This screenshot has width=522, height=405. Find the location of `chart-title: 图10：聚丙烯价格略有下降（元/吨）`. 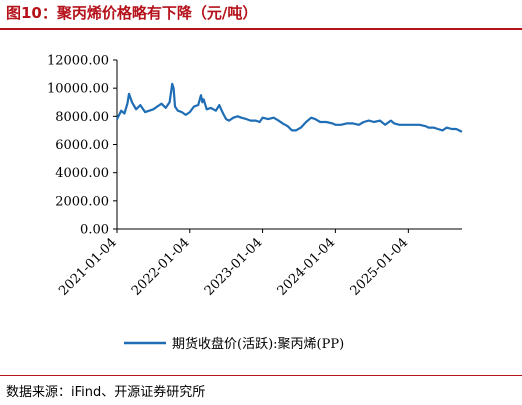

chart-title: 图10：聚丙烯价格略有下降（元/吨） is located at coordinates (132, 13).